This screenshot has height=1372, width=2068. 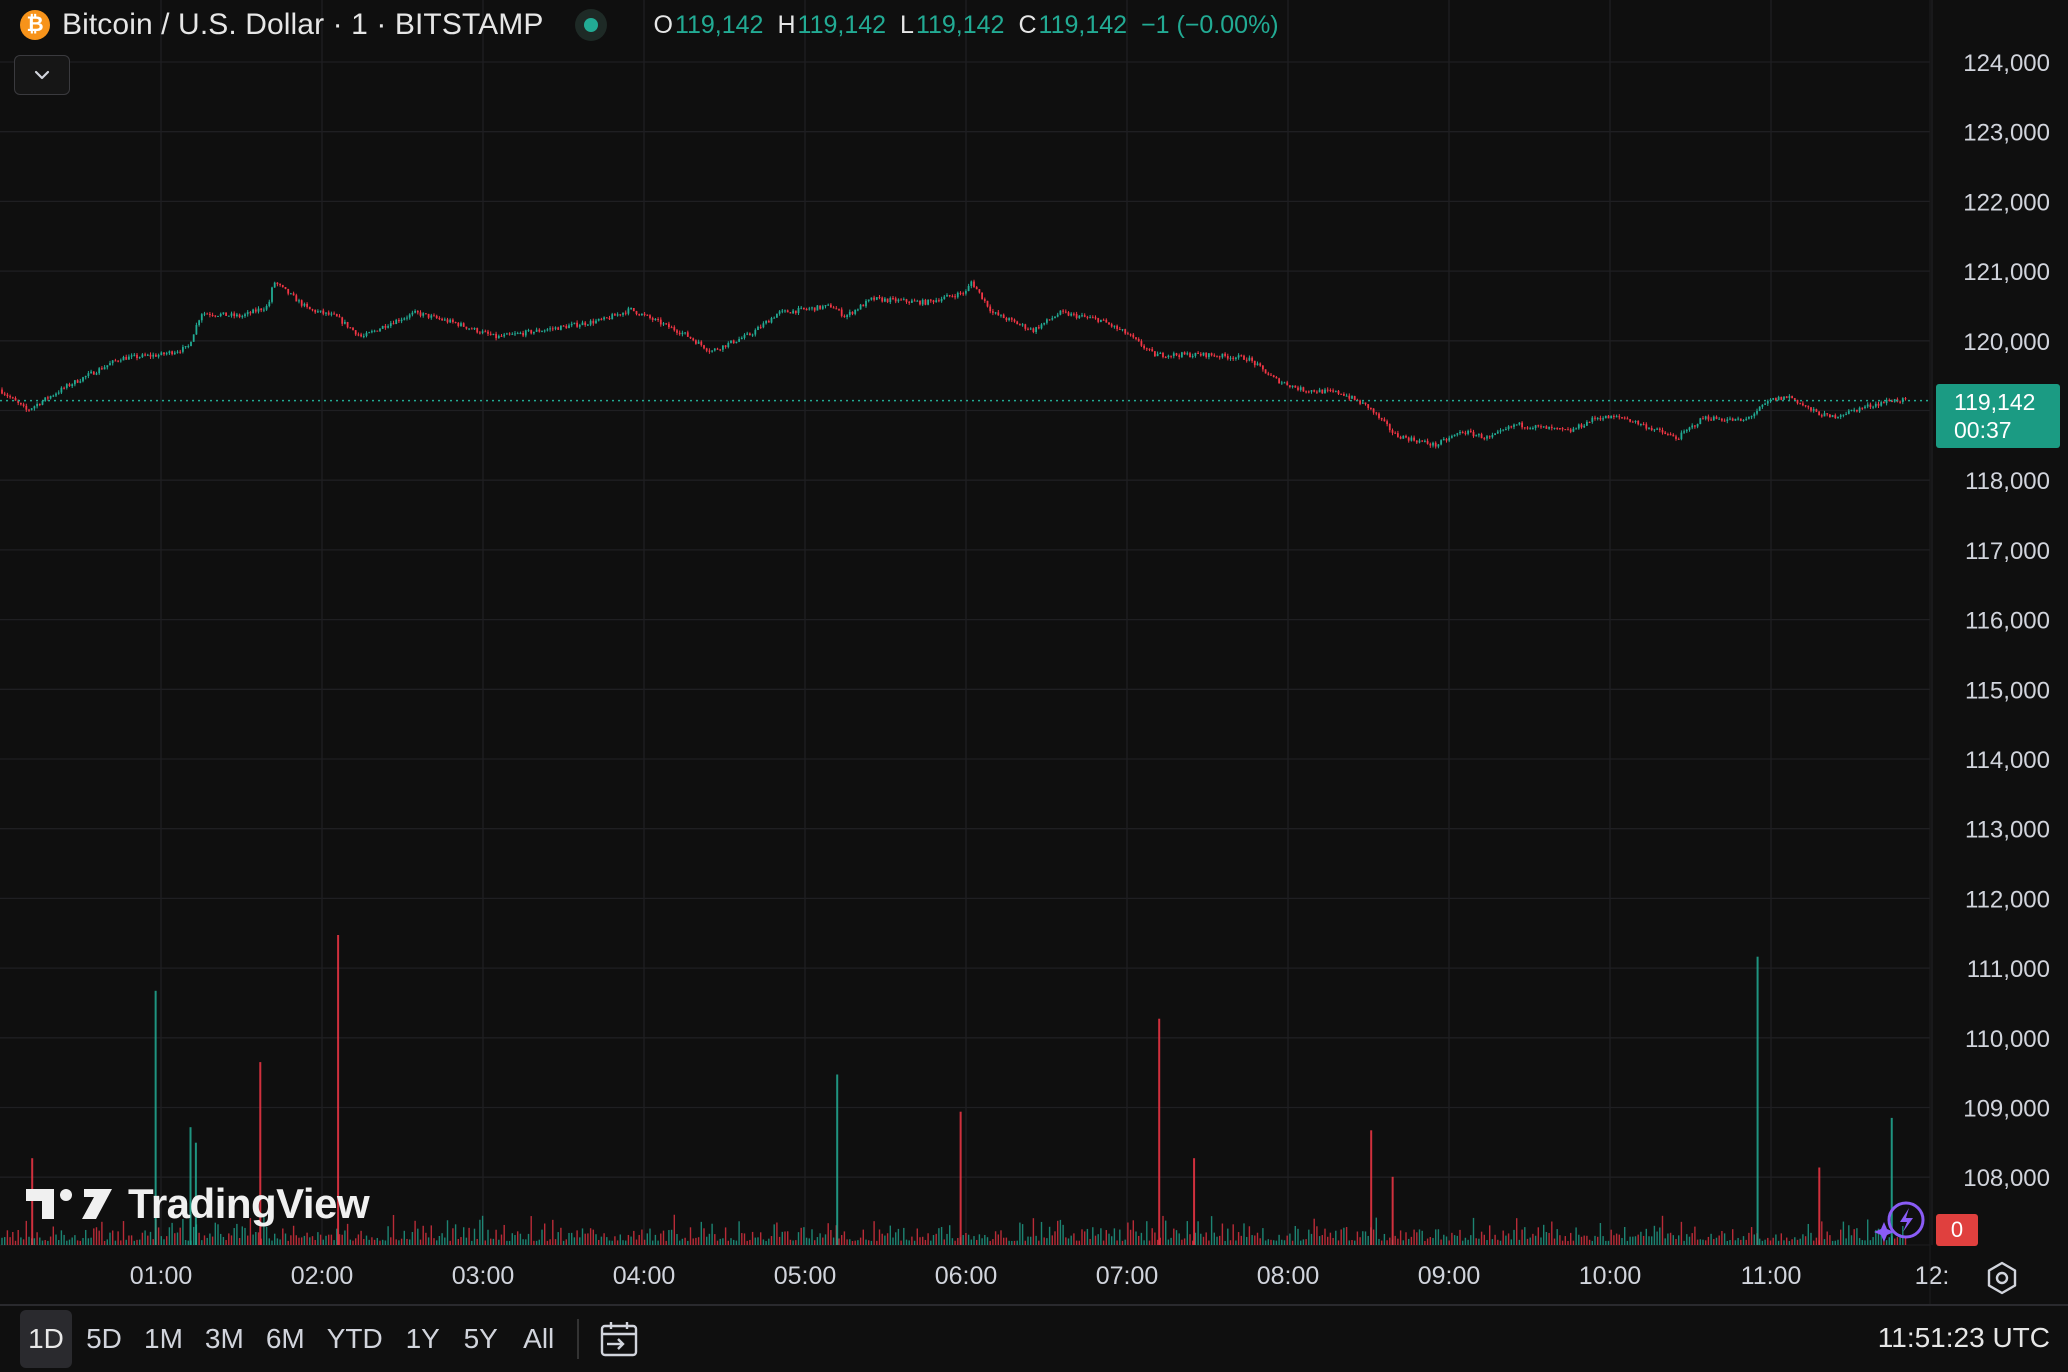 I want to click on range-tab-3m: 3M, so click(x=224, y=1338).